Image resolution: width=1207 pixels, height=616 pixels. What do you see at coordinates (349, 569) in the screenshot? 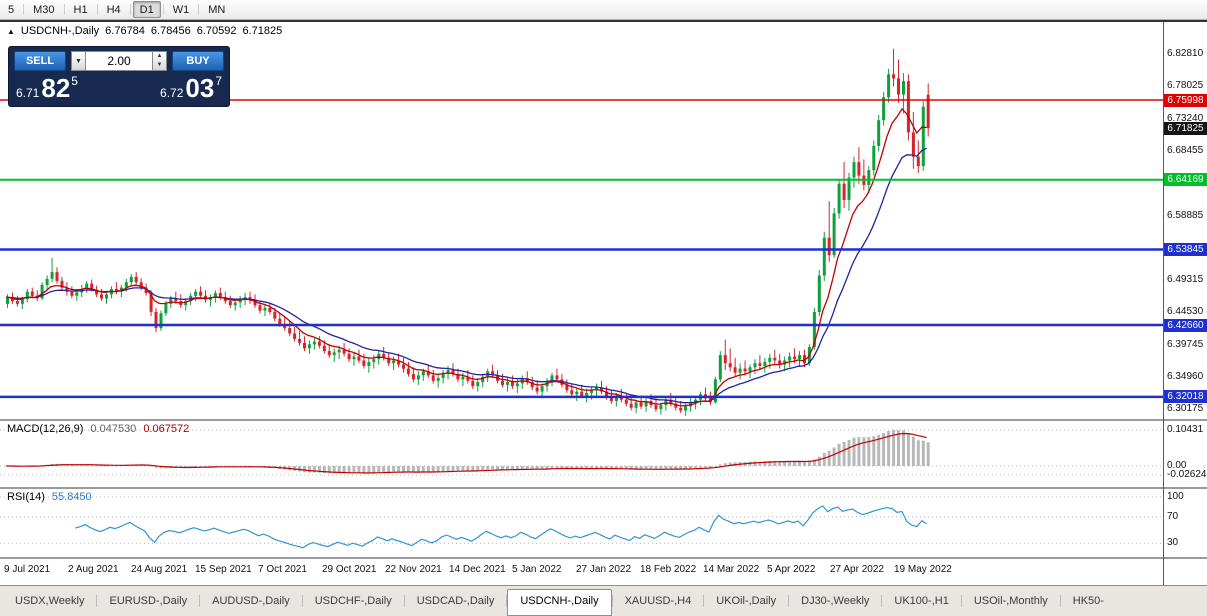
I see `date-axis-label: 29 Oct 2021` at bounding box center [349, 569].